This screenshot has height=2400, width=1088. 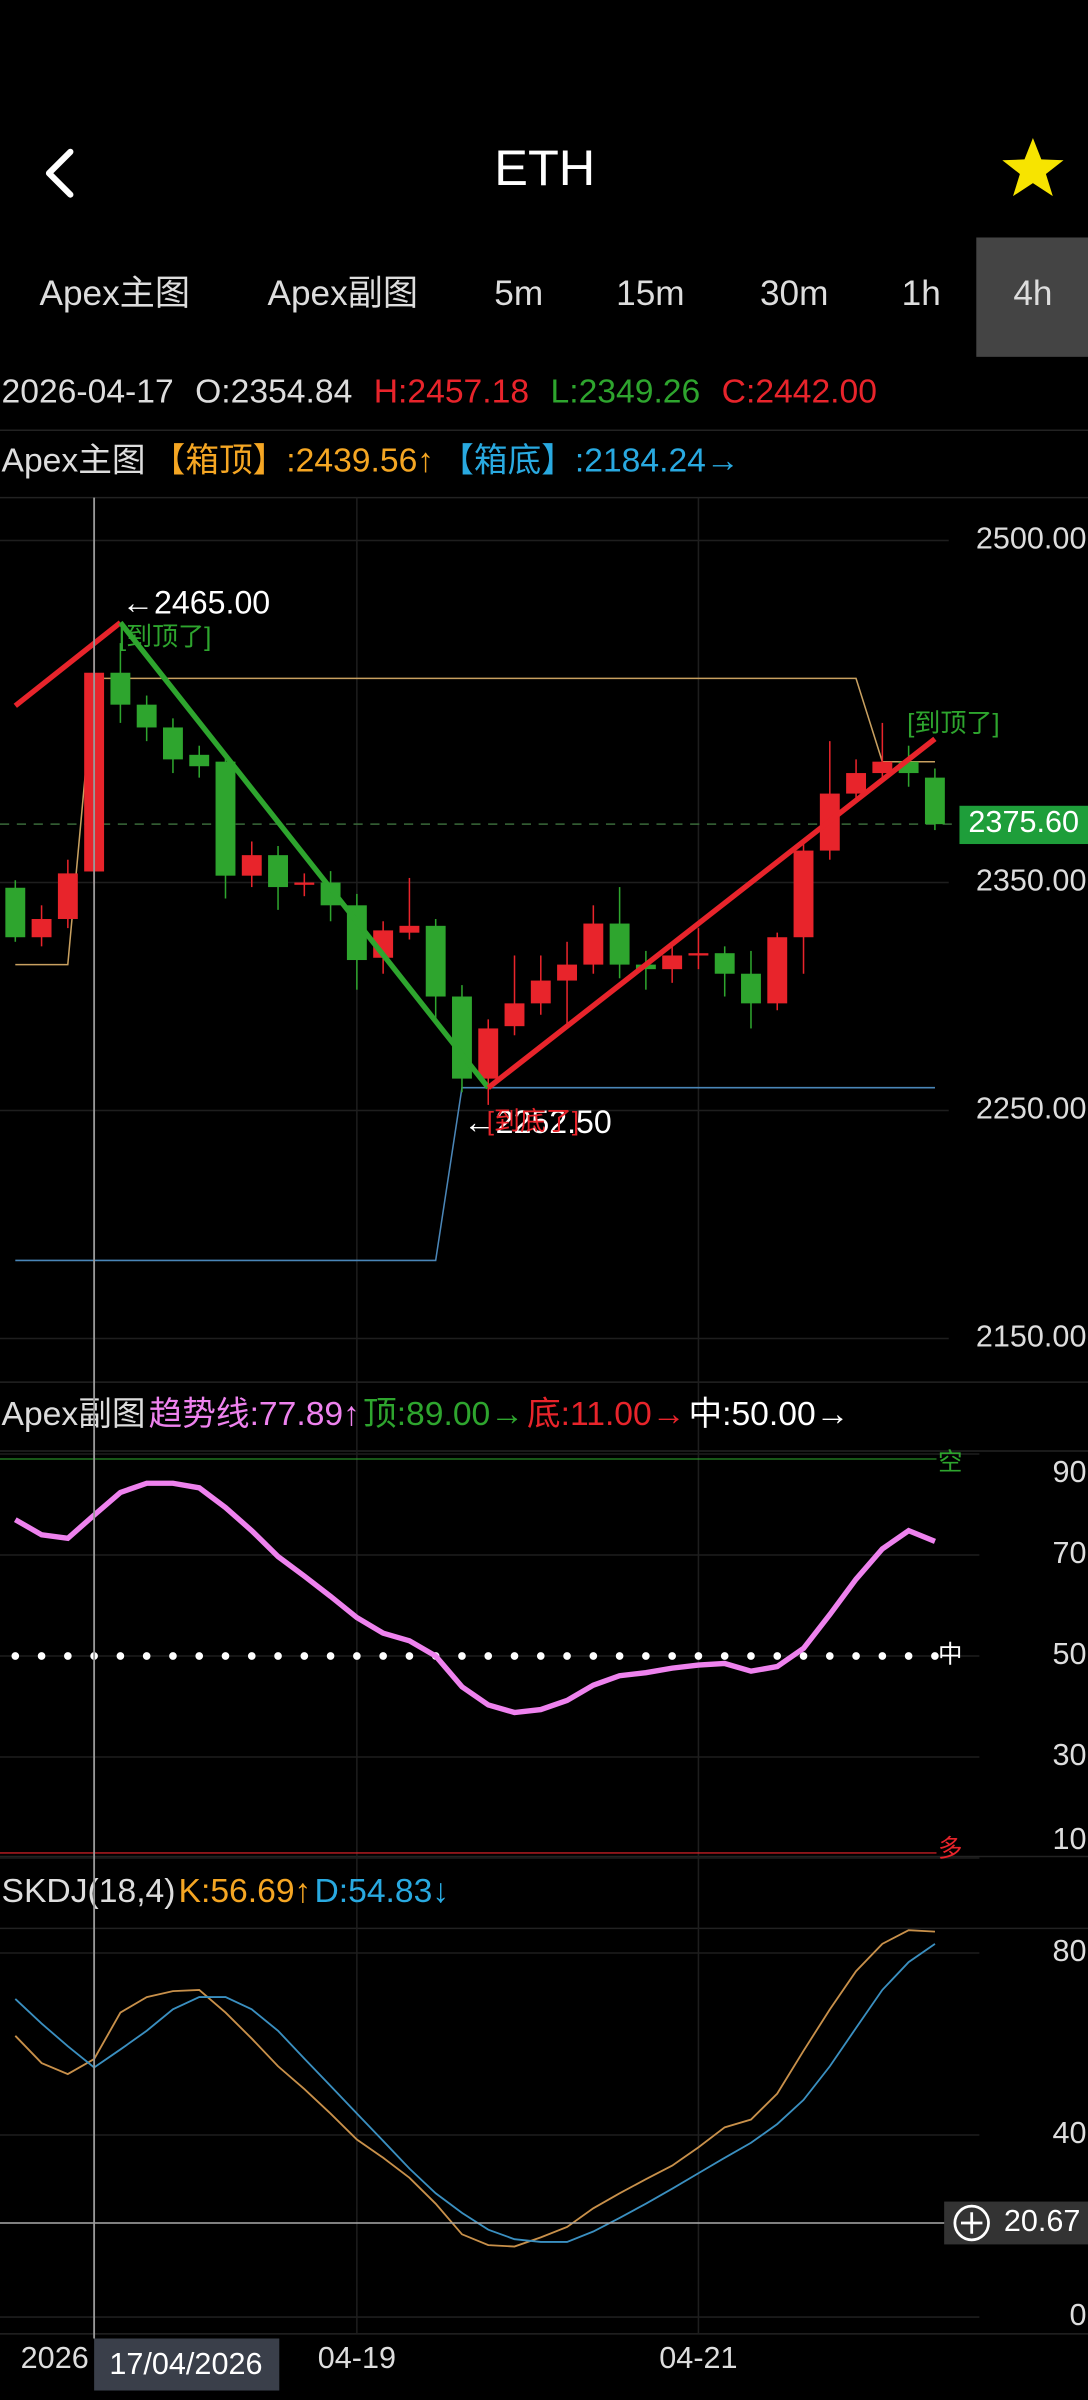 I want to click on legend-item: 底:11.00→, so click(x=606, y=1414).